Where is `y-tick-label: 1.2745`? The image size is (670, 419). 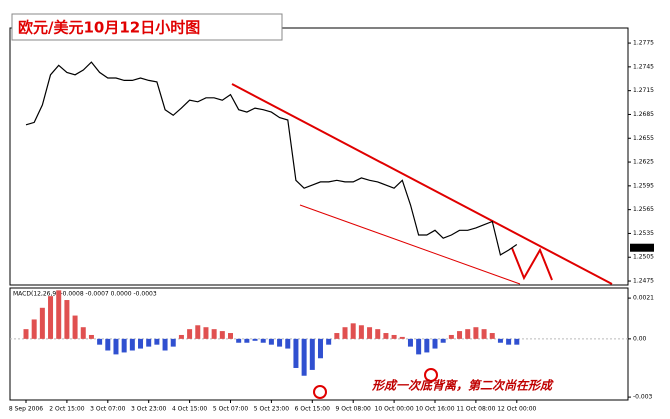 y-tick-label: 1.2745 is located at coordinates (643, 66).